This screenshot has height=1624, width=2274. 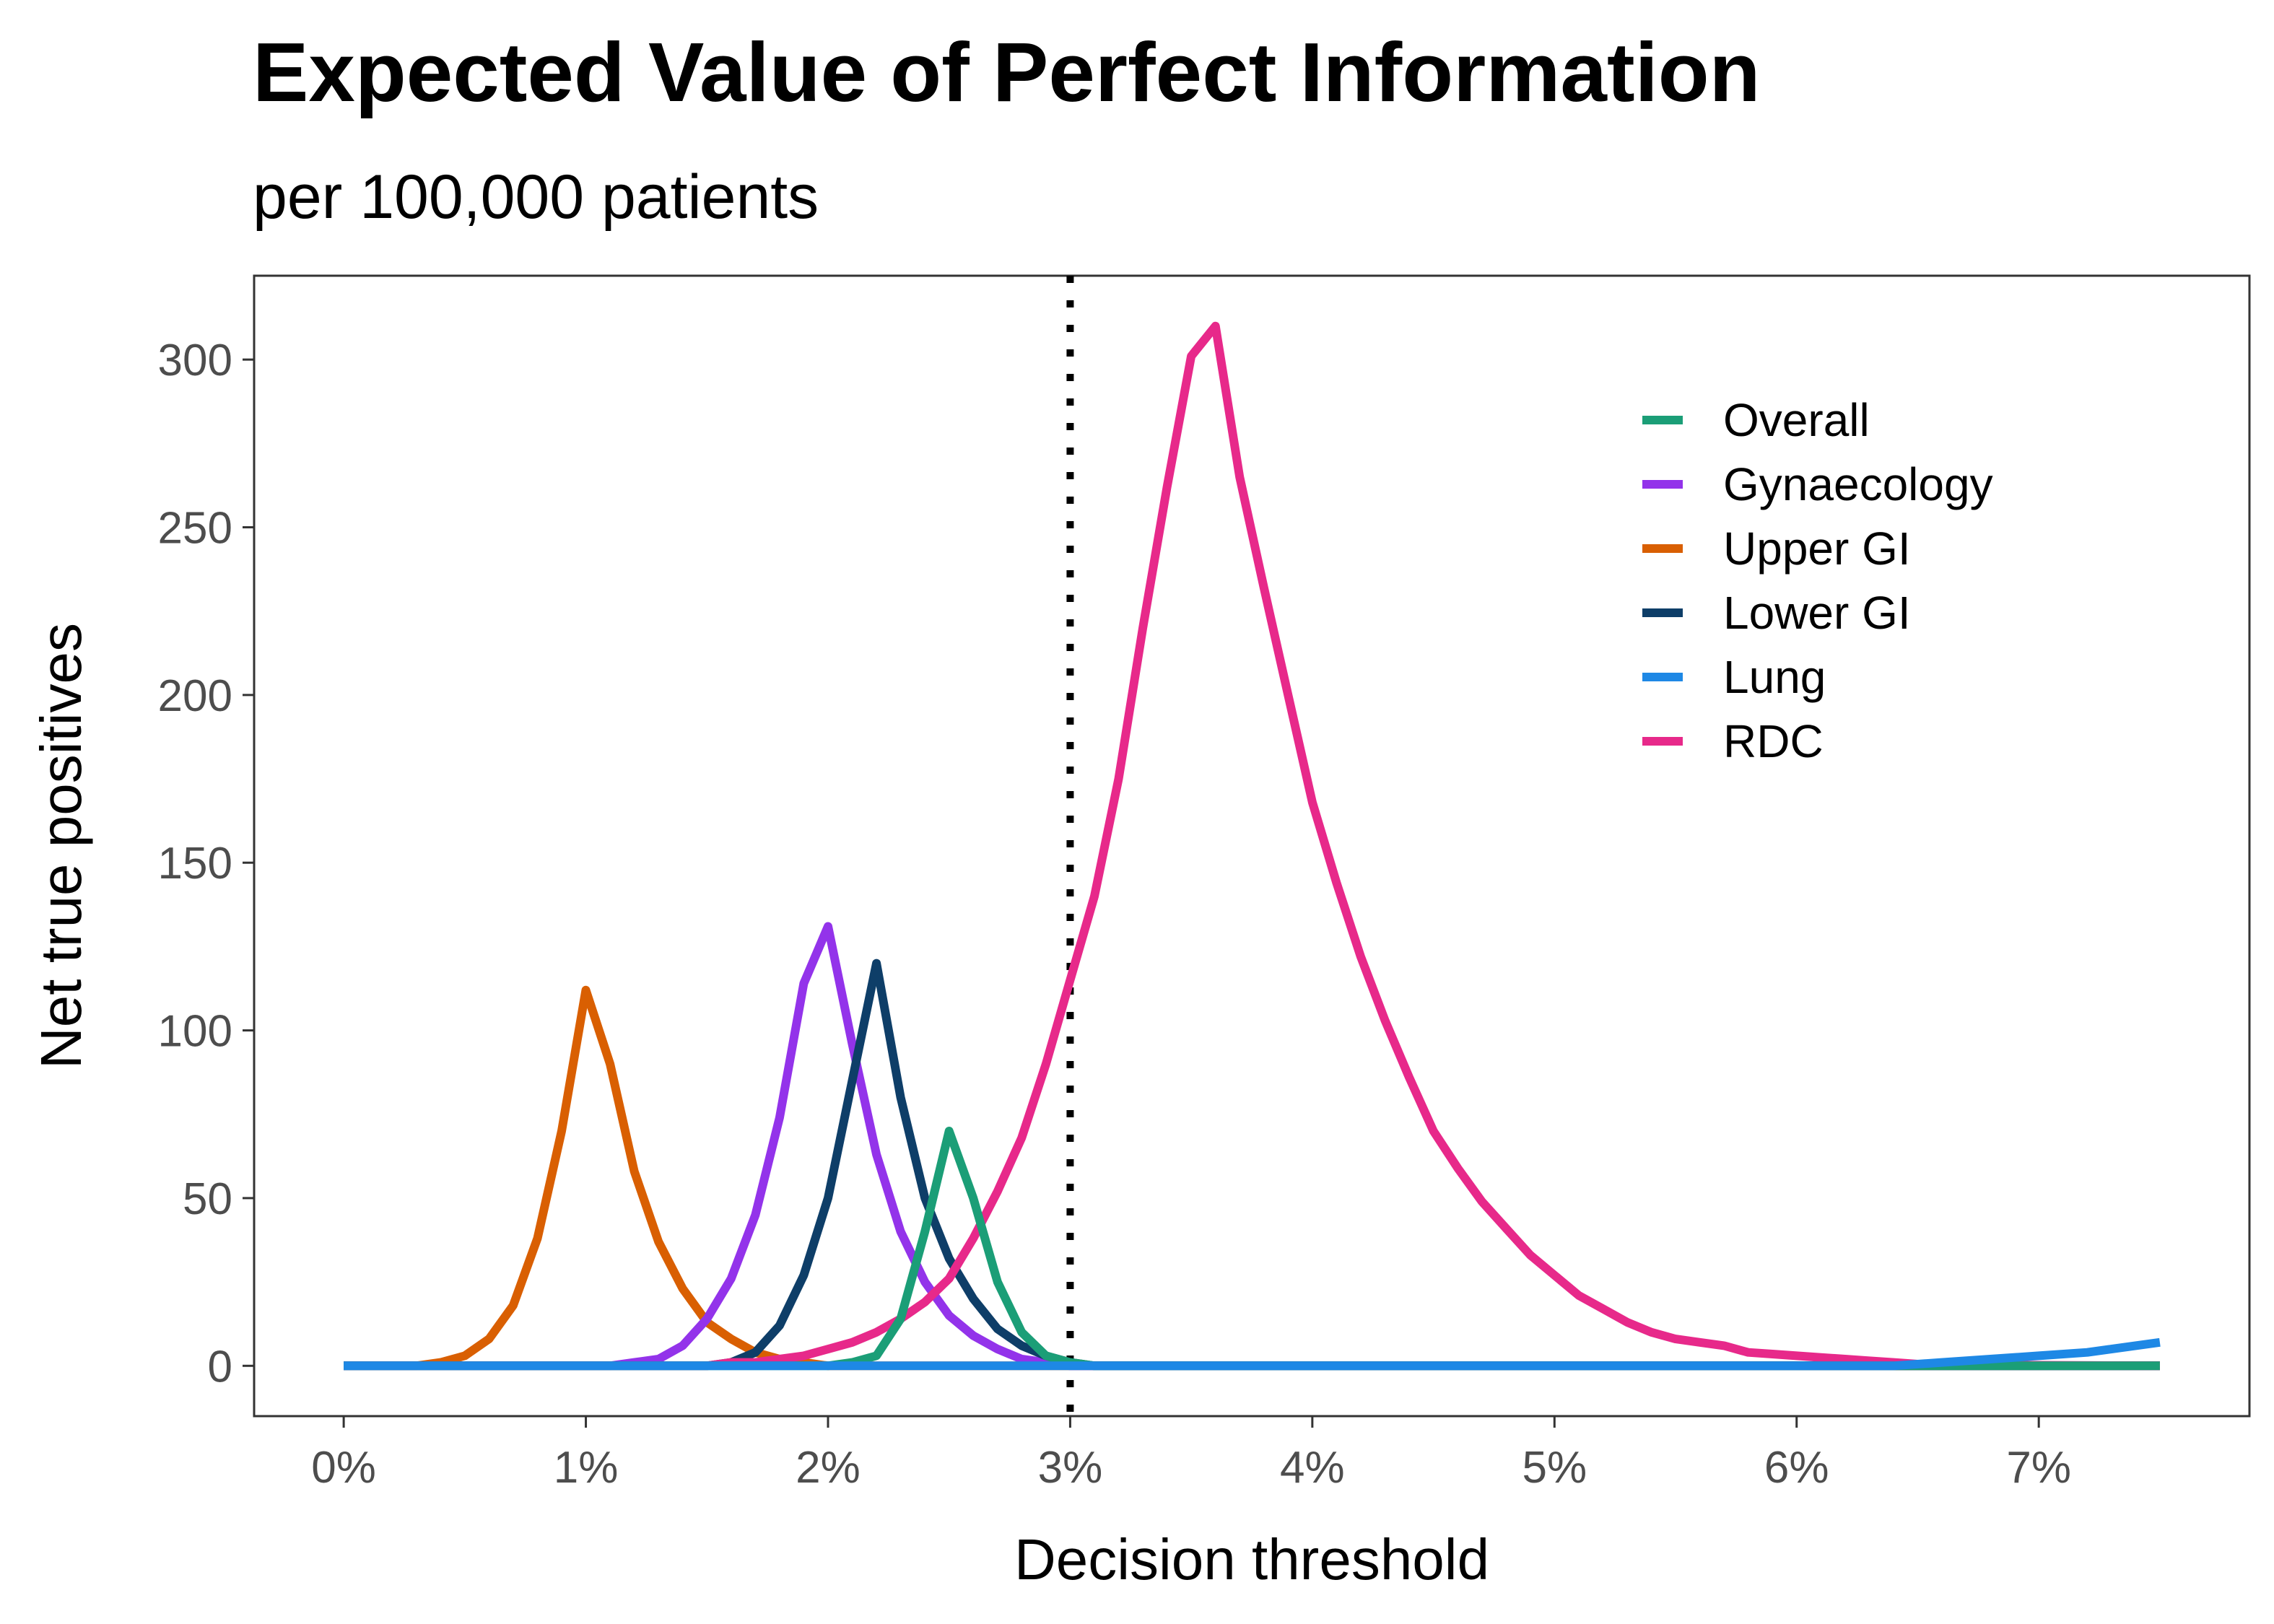 I want to click on x-axis-title: Decision threshold, so click(x=1252, y=1559).